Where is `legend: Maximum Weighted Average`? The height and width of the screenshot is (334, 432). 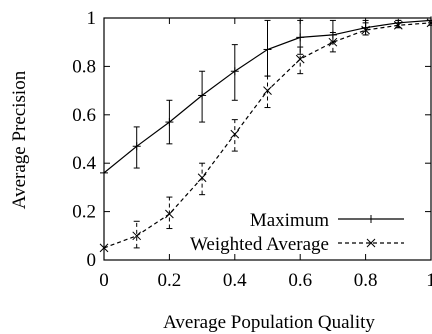 legend: Maximum Weighted Average is located at coordinates (297, 232).